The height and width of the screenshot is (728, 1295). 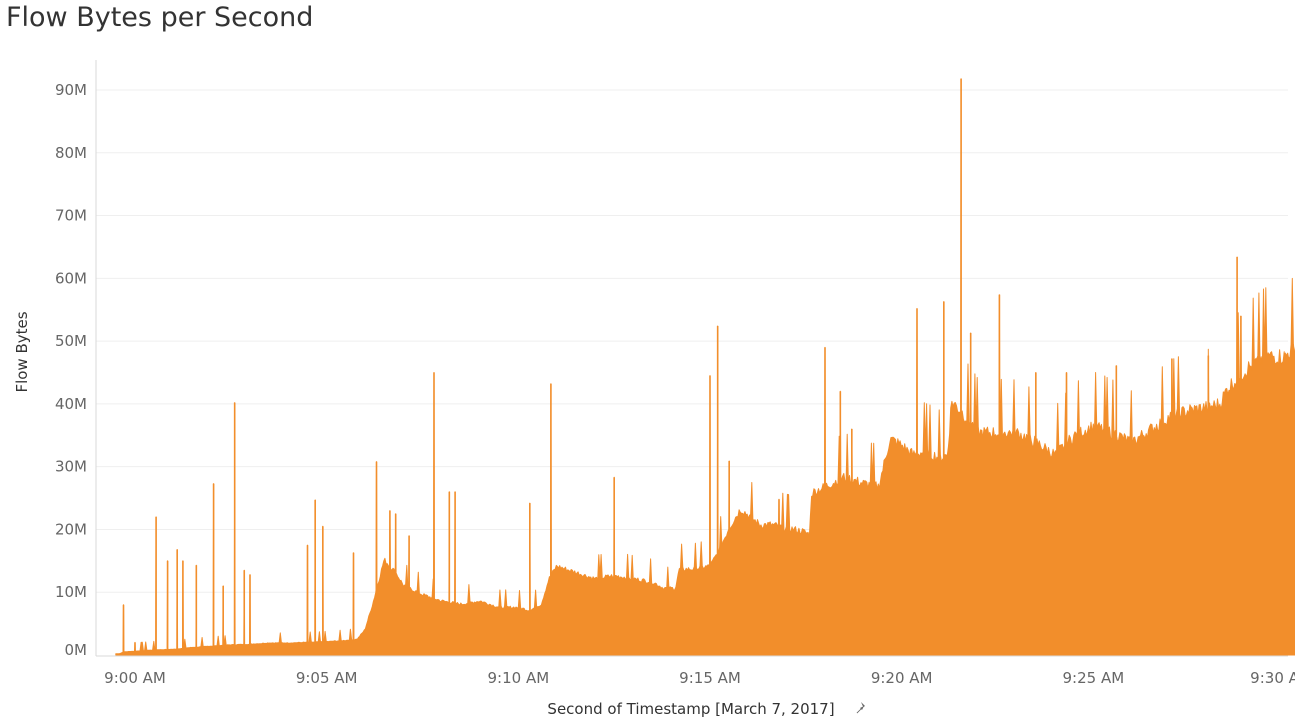 I want to click on y-tick-label: 90M, so click(x=71, y=90).